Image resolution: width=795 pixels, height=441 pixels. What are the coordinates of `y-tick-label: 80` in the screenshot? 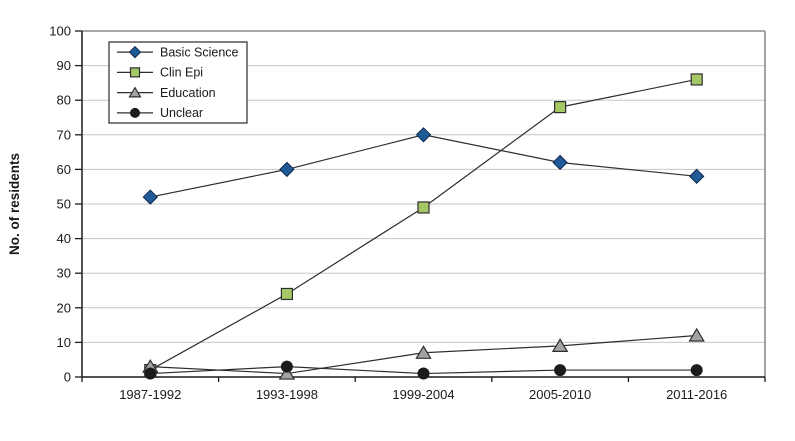 It's located at (64, 100).